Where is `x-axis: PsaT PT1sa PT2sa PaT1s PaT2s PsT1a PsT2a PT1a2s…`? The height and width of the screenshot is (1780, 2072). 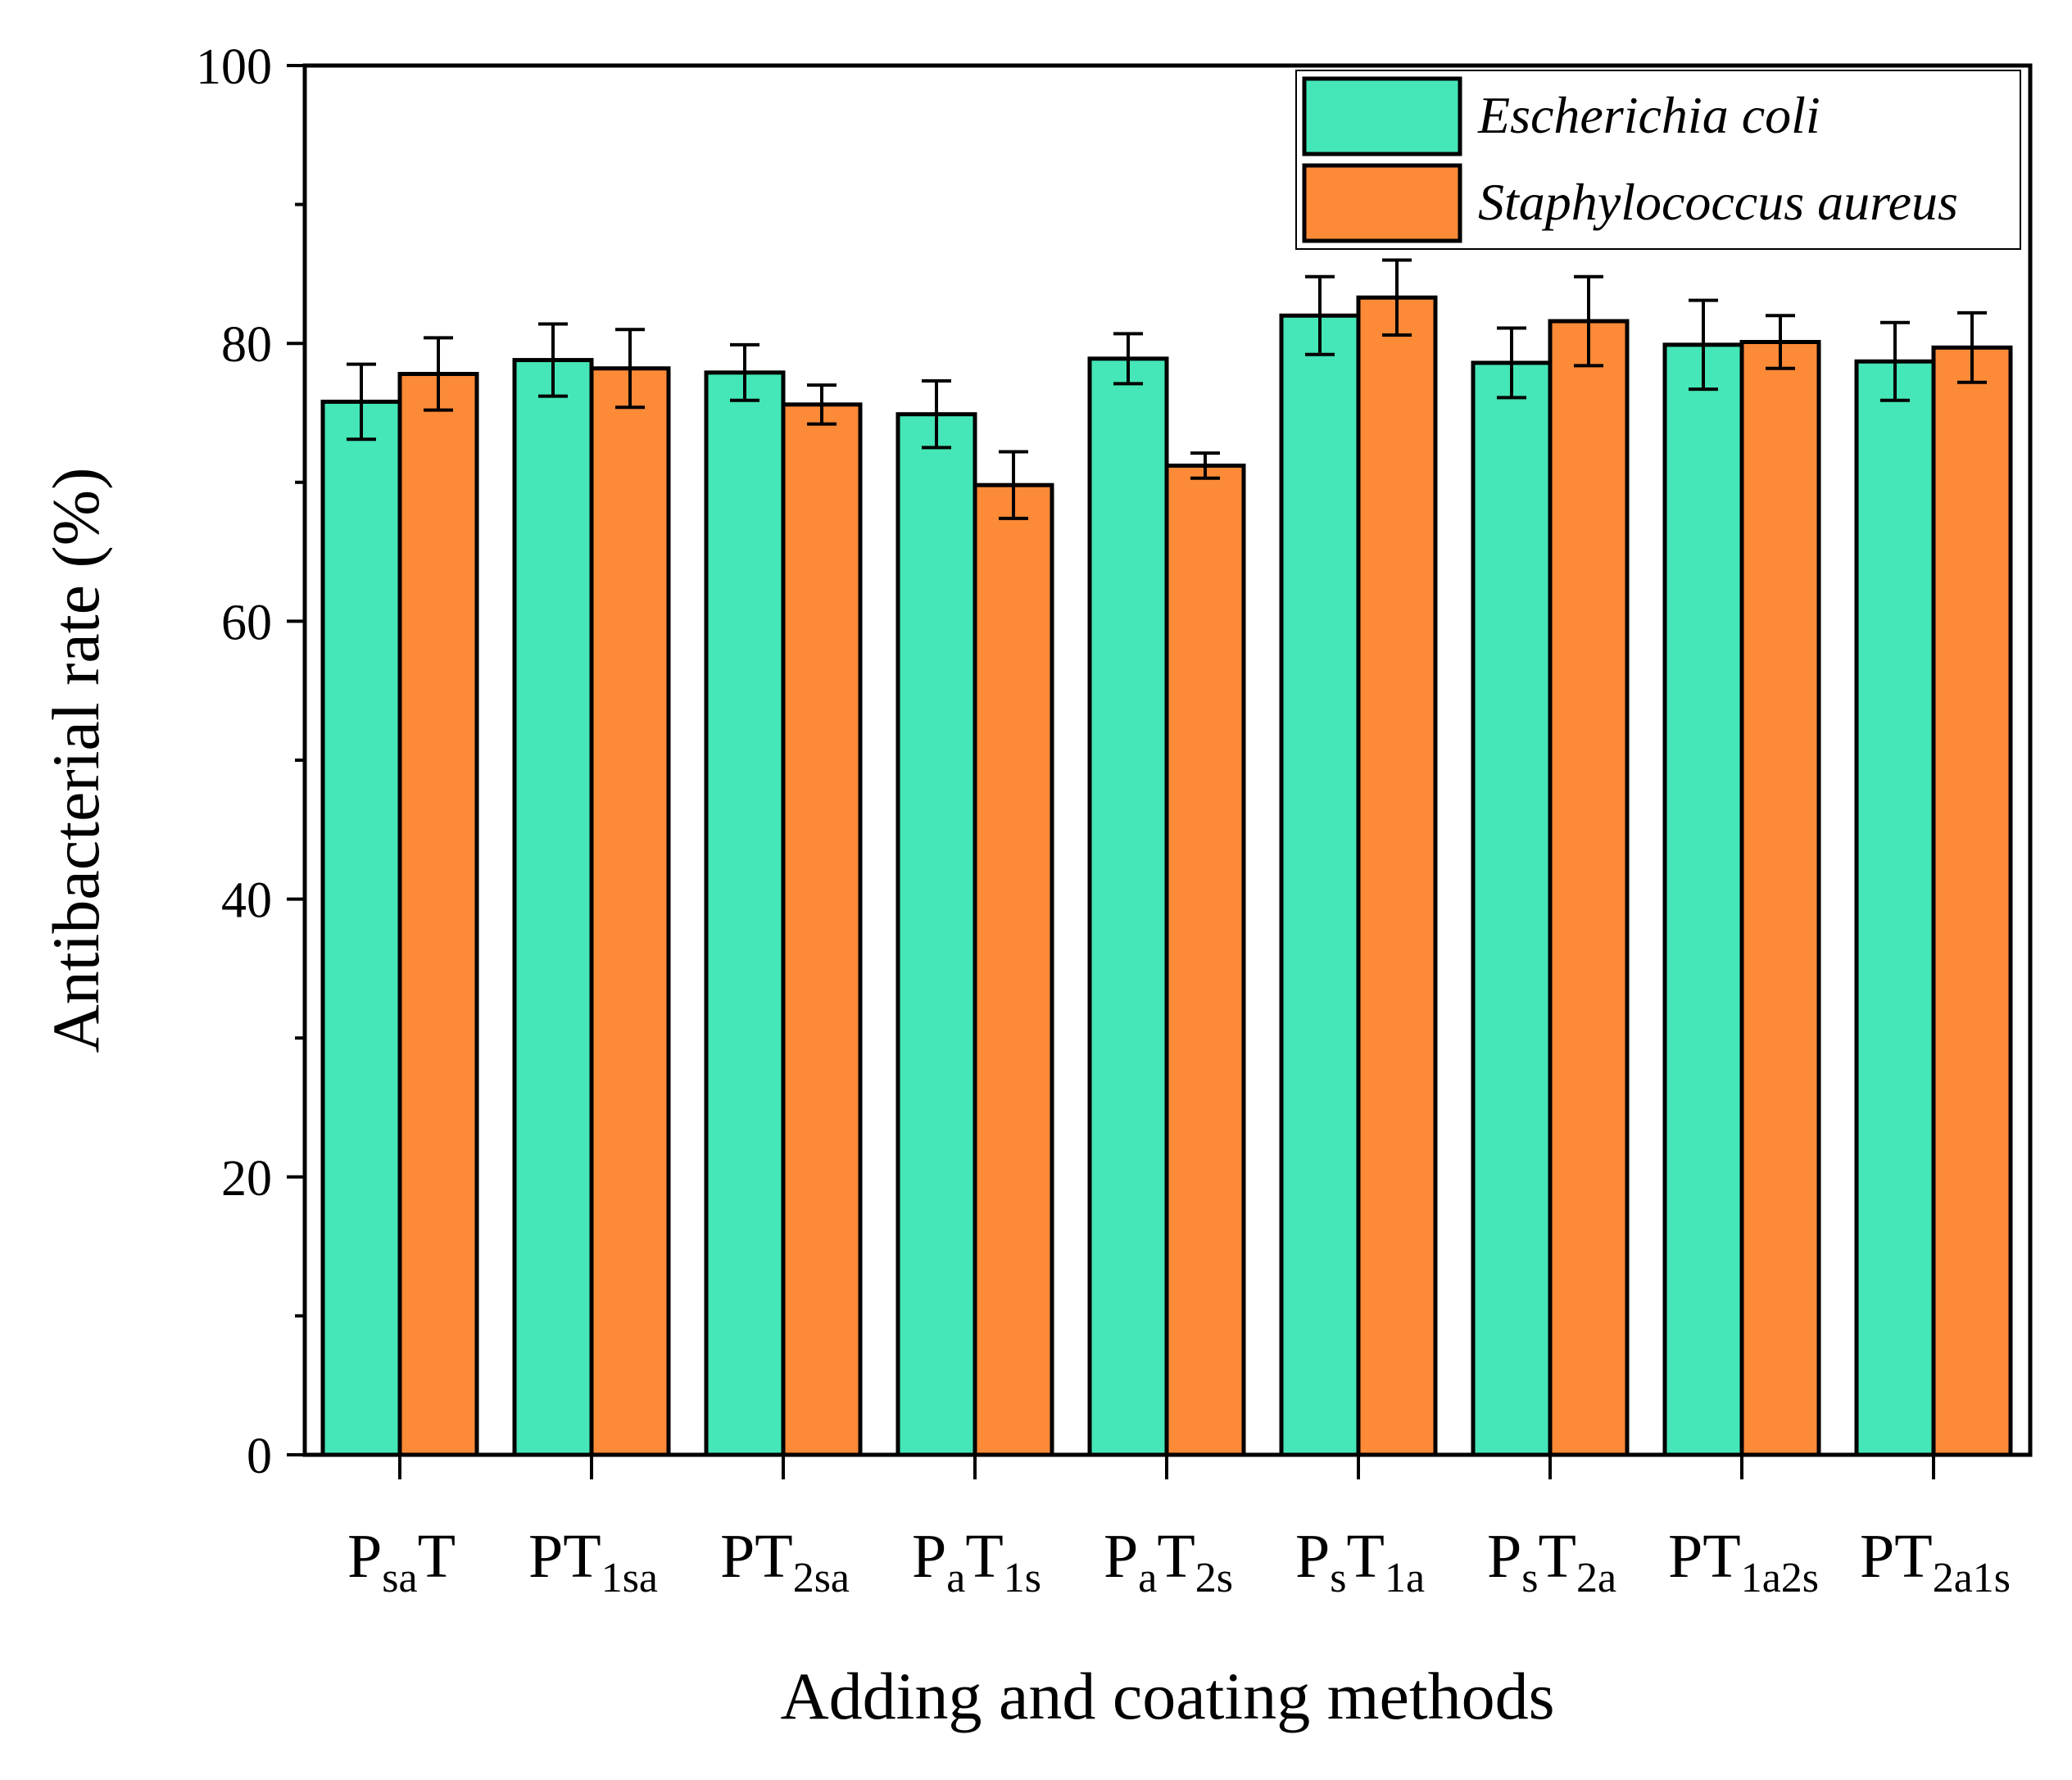 x-axis: PsaT PT1sa PT2sa PaT1s PaT2s PsT1a PsT2a PT1a2s… is located at coordinates (1179, 1528).